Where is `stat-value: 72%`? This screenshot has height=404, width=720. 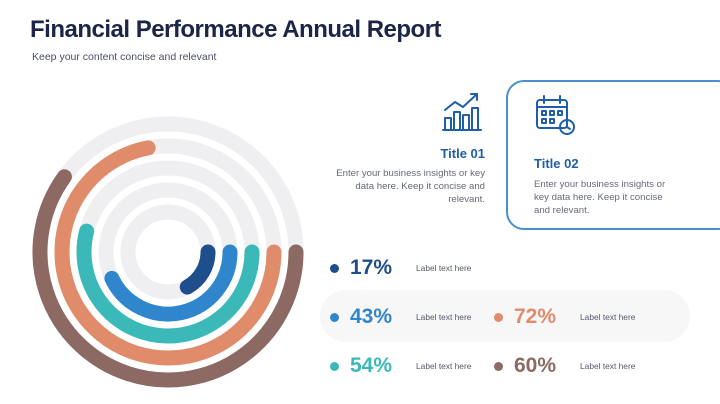
stat-value: 72% is located at coordinates (535, 316).